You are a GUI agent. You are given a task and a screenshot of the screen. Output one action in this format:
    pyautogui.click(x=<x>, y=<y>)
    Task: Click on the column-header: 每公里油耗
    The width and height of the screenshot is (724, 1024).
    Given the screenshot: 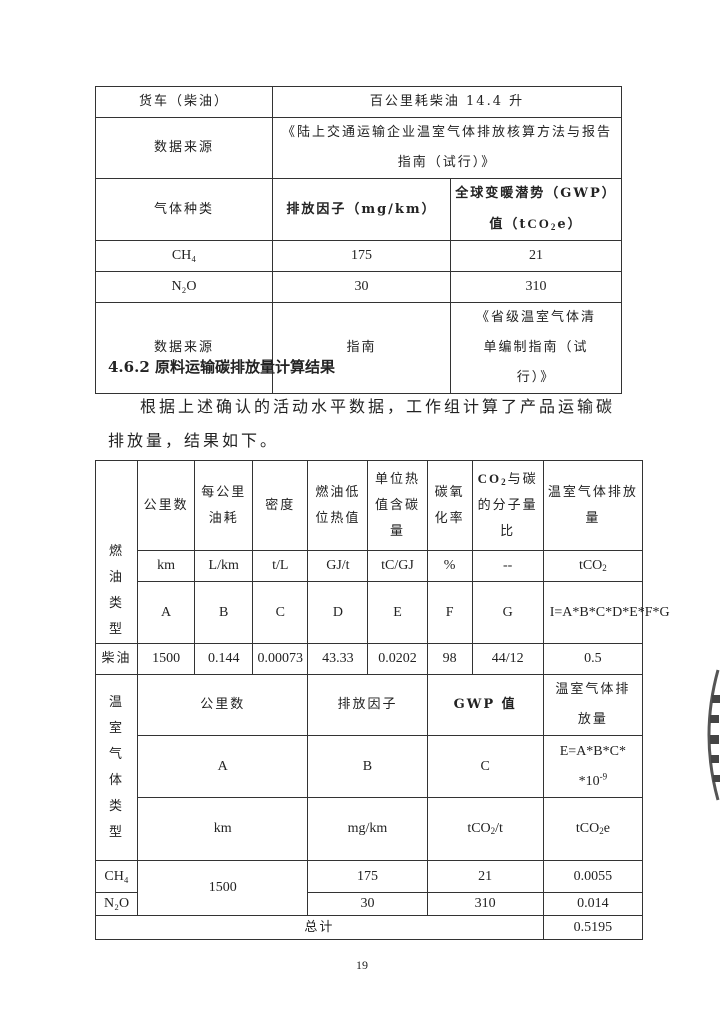 What is the action you would take?
    pyautogui.click(x=224, y=505)
    